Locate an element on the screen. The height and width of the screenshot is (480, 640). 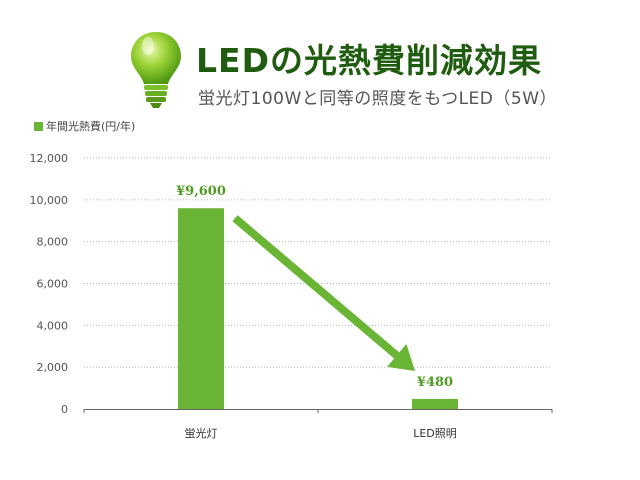
y-tick-label: 8,000 is located at coordinates (53, 242).